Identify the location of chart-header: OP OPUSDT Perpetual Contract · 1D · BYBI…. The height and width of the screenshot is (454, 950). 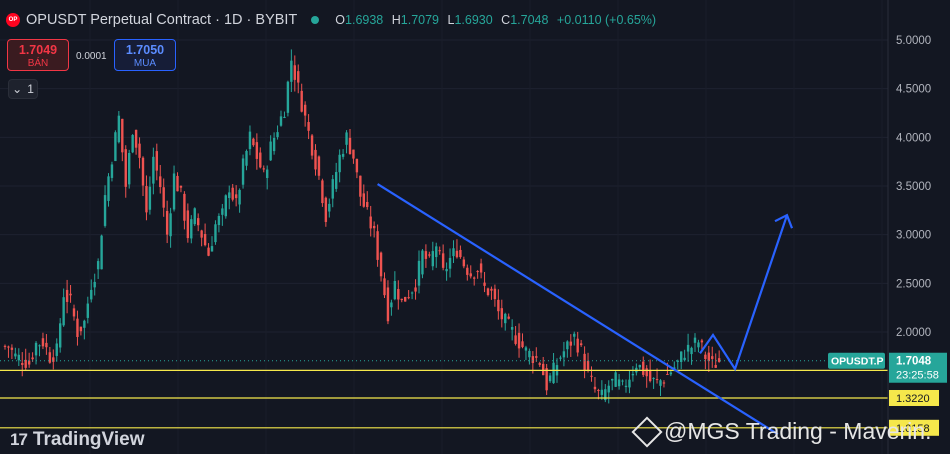
(333, 20).